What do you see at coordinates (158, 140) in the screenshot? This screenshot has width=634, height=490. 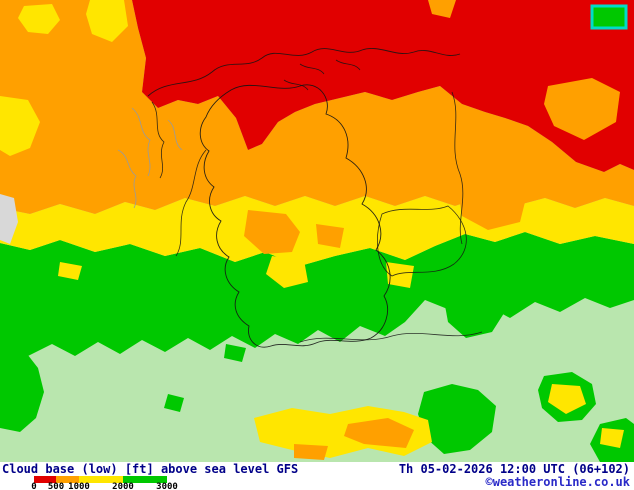 I see `border-netherlands-coast` at bounding box center [158, 140].